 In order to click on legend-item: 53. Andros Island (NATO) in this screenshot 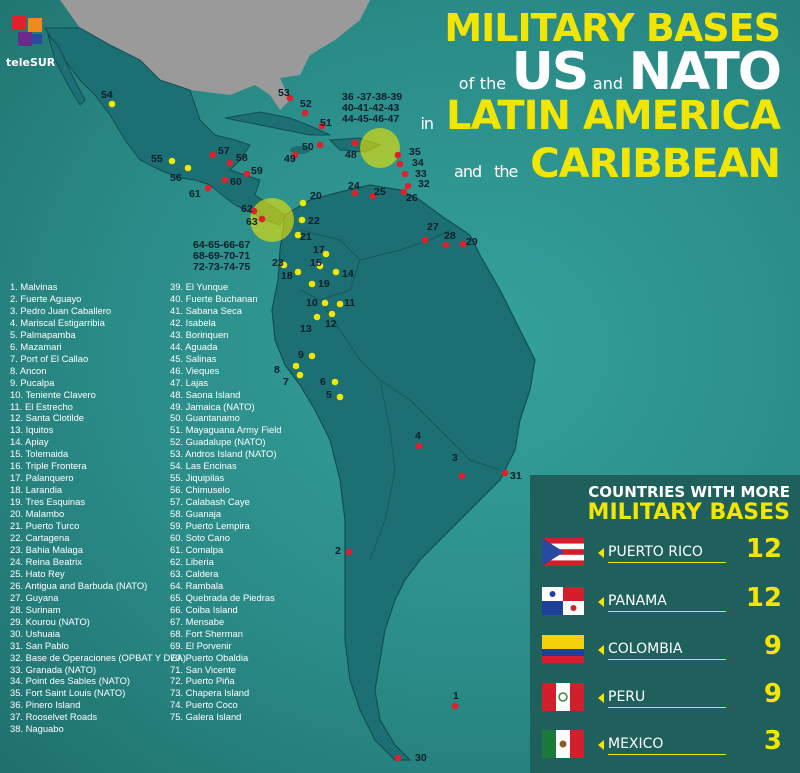, I will do `click(223, 454)`.